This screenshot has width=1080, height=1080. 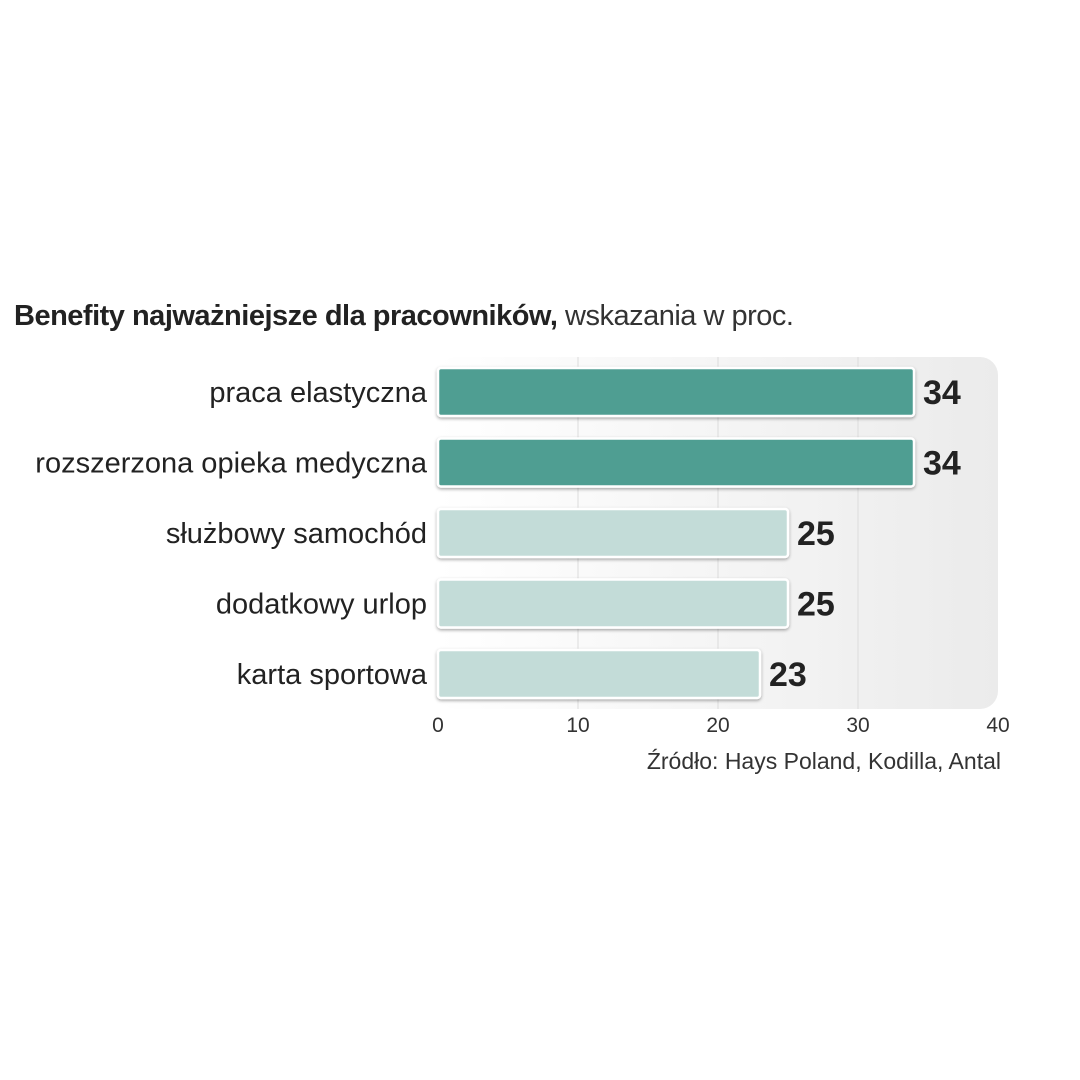 I want to click on x-tick-label: 20, so click(x=717, y=725).